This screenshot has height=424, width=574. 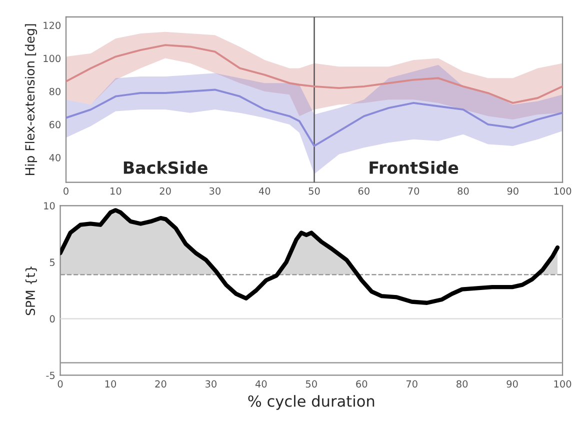 I want to click on x-tick-label: 0, so click(x=66, y=191).